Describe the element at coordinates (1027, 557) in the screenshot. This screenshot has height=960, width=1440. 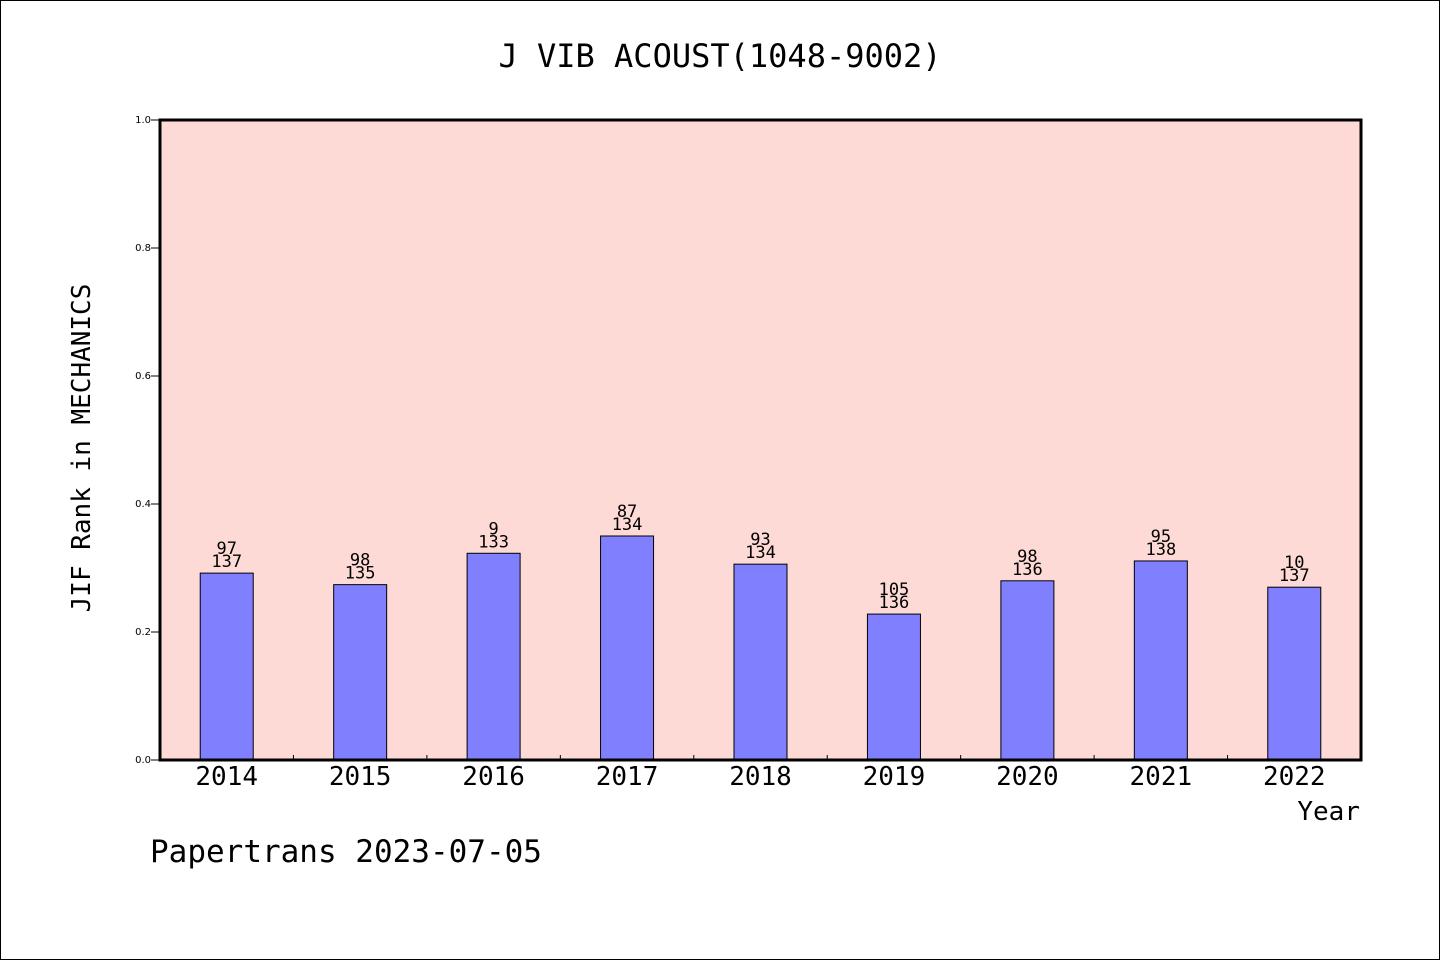
I see `bar-rank-label-2020: 98` at that location.